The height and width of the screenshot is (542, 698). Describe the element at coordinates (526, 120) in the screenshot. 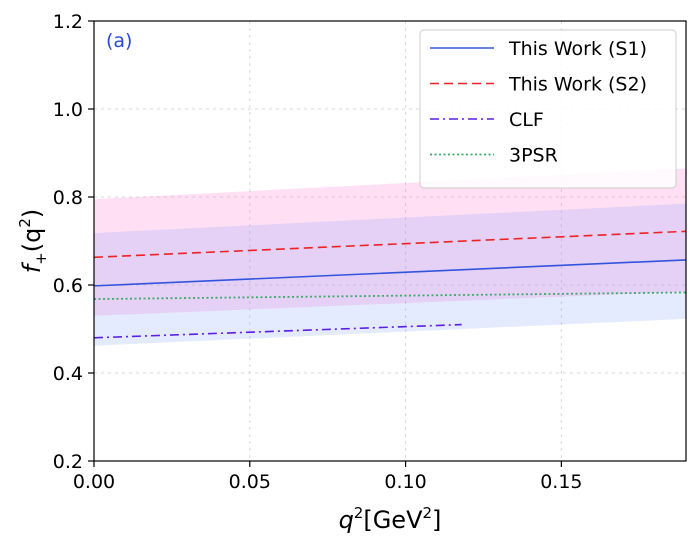

I see `legend-label: CLF` at that location.